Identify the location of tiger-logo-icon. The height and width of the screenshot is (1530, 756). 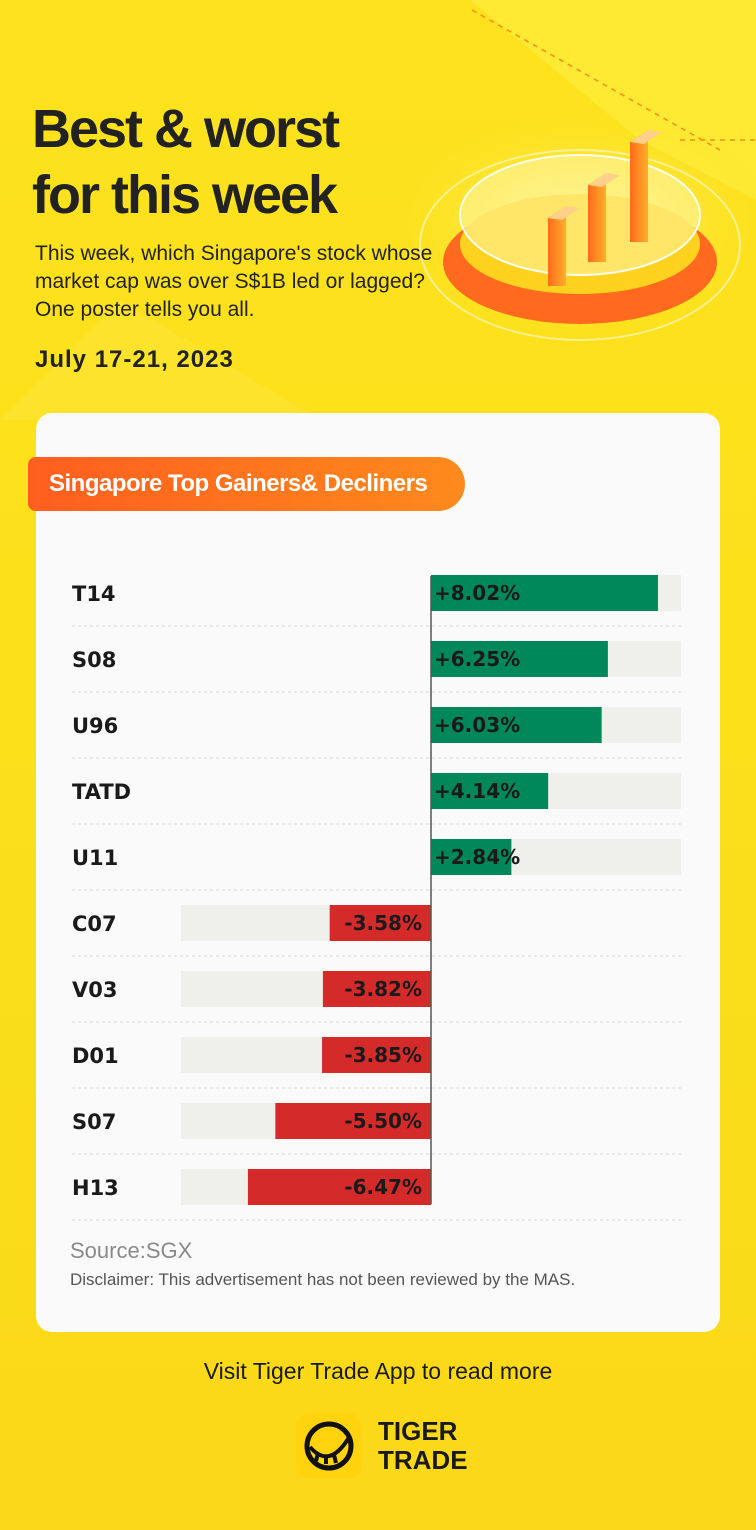
(329, 1446).